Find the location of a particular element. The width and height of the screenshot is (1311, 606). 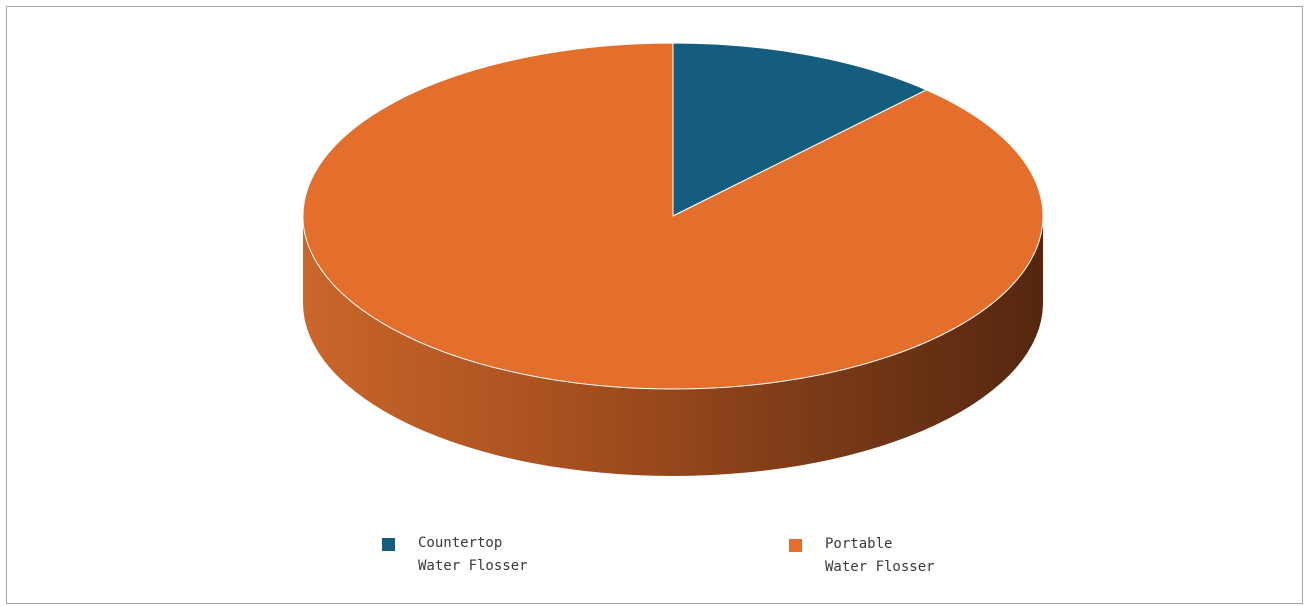

legend-swatch-countertop is located at coordinates (388, 544).